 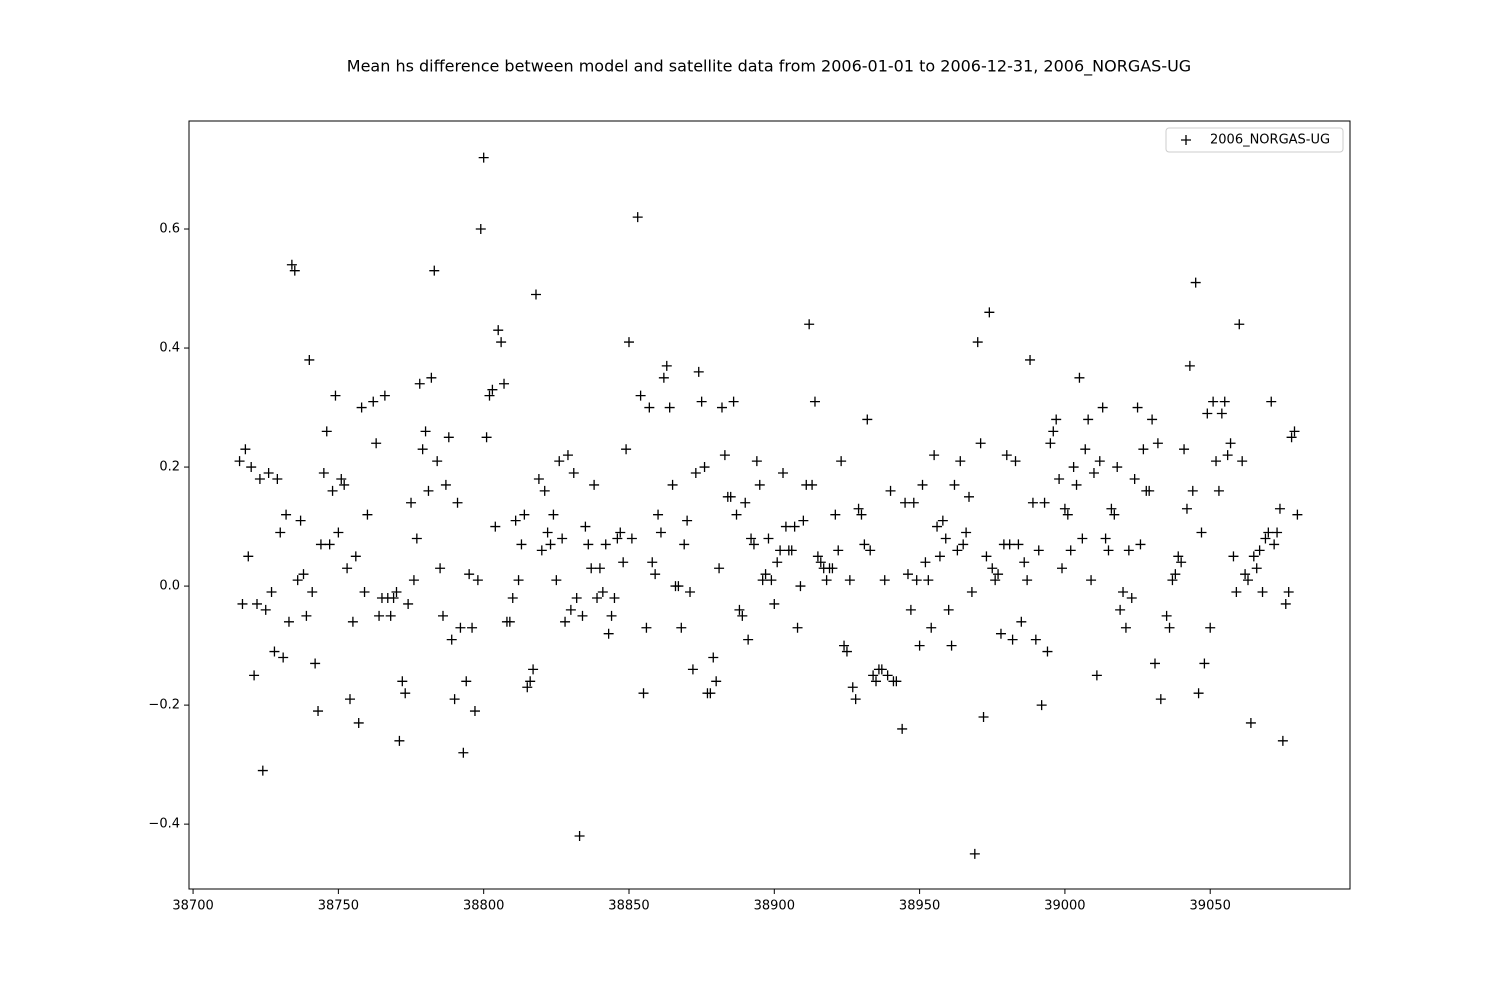 What do you see at coordinates (774, 906) in the screenshot?
I see `x-tick-label: 38900` at bounding box center [774, 906].